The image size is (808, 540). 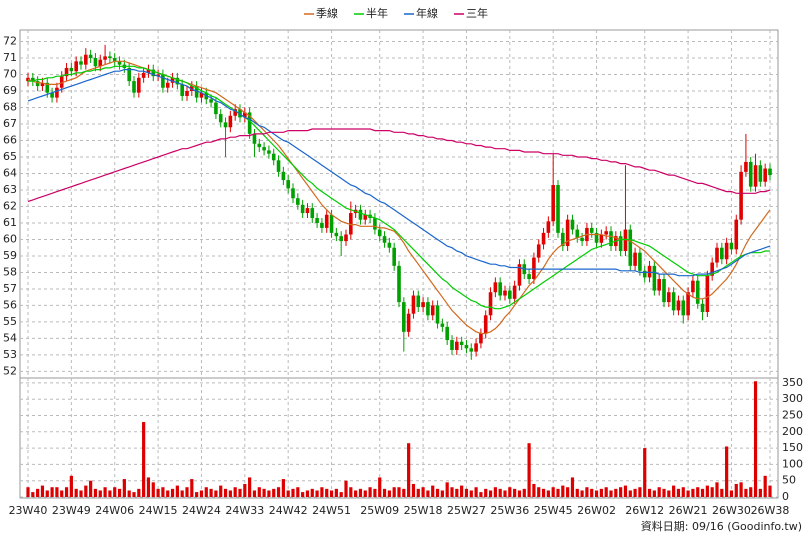 I want to click on y-tick-label: 69, so click(x=10, y=90).